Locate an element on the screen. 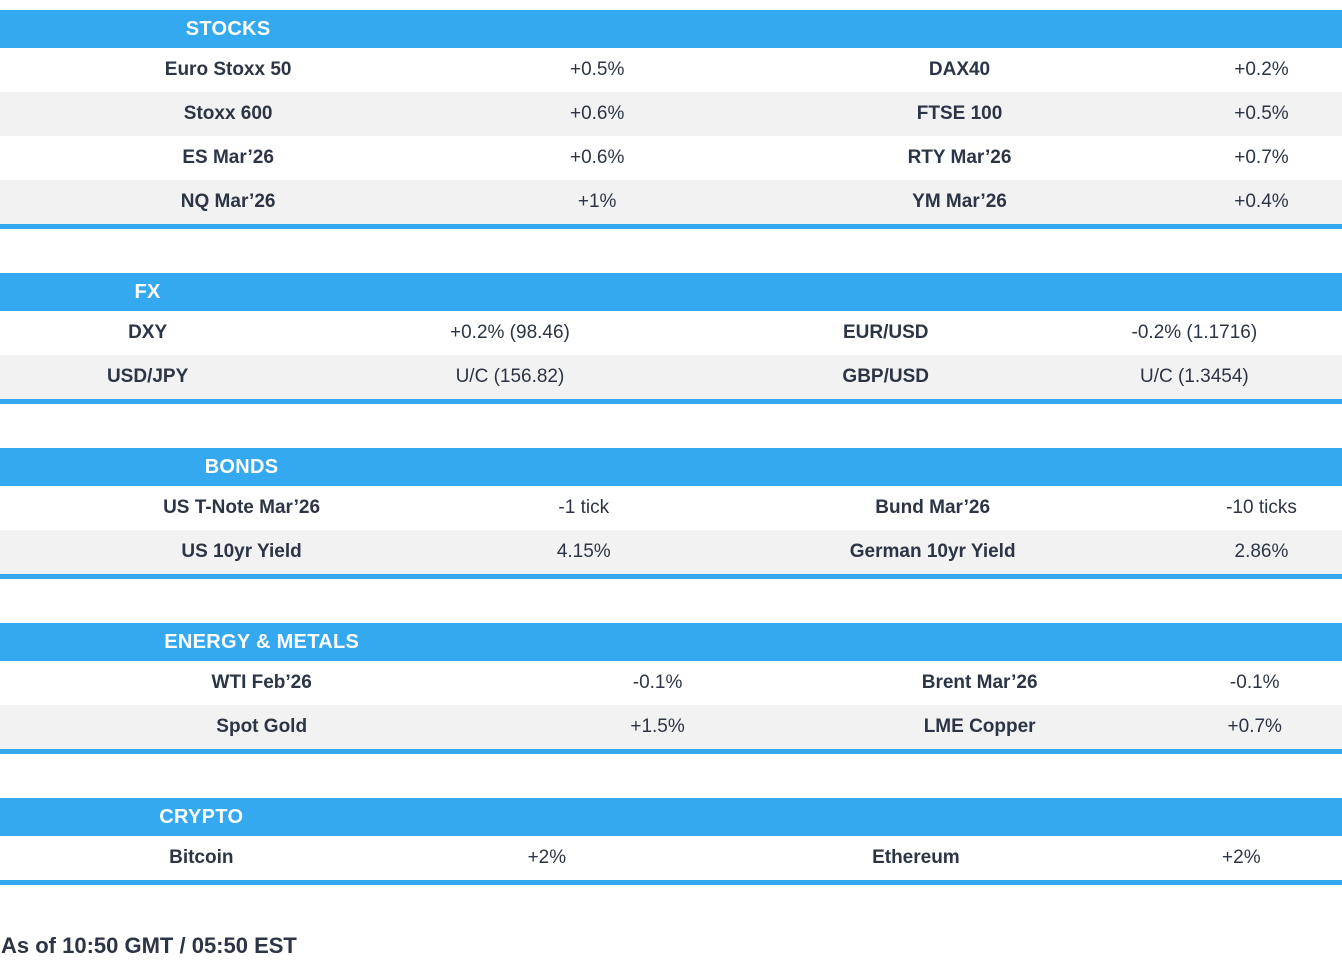 This screenshot has height=967, width=1342. instrument-value: 4.15% is located at coordinates (583, 551).